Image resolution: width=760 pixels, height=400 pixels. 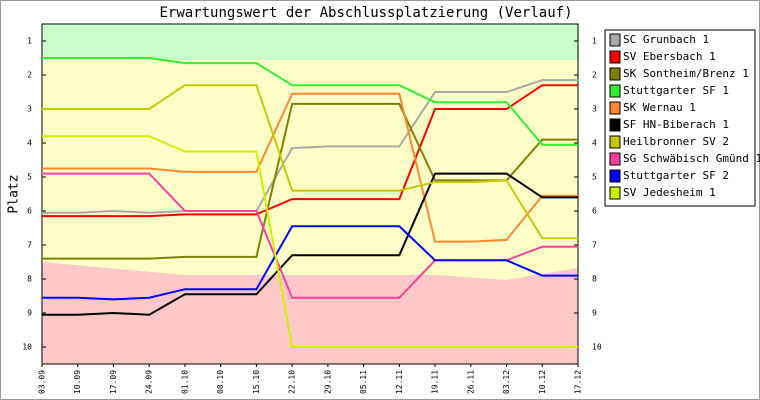 What do you see at coordinates (578, 382) in the screenshot?
I see `x-tick-label: 17.12` at bounding box center [578, 382].